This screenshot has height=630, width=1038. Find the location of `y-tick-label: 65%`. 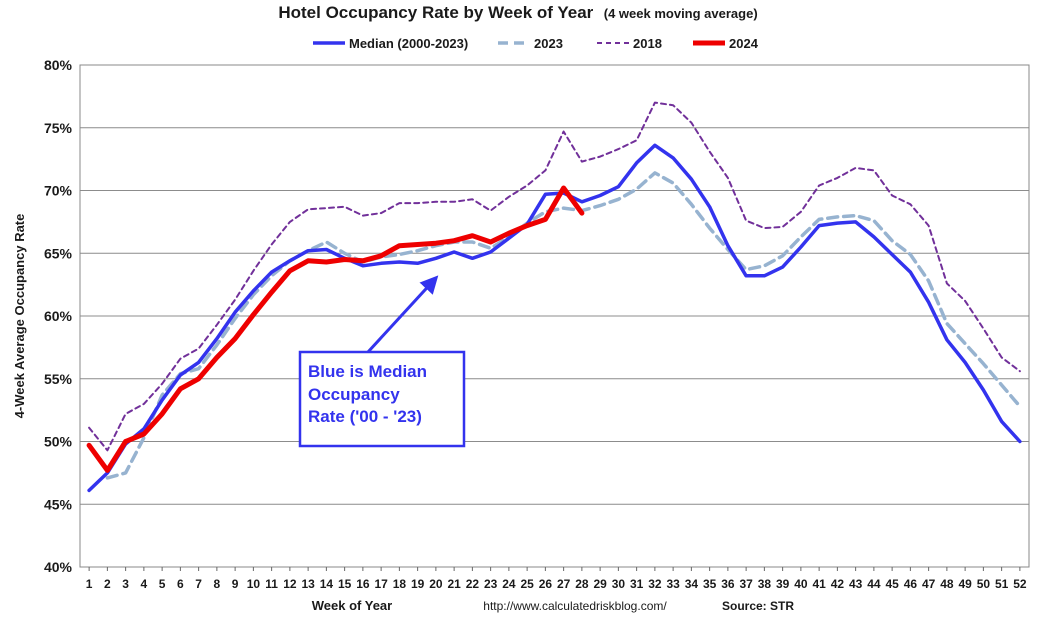

y-tick-label: 65% is located at coordinates (58, 253).